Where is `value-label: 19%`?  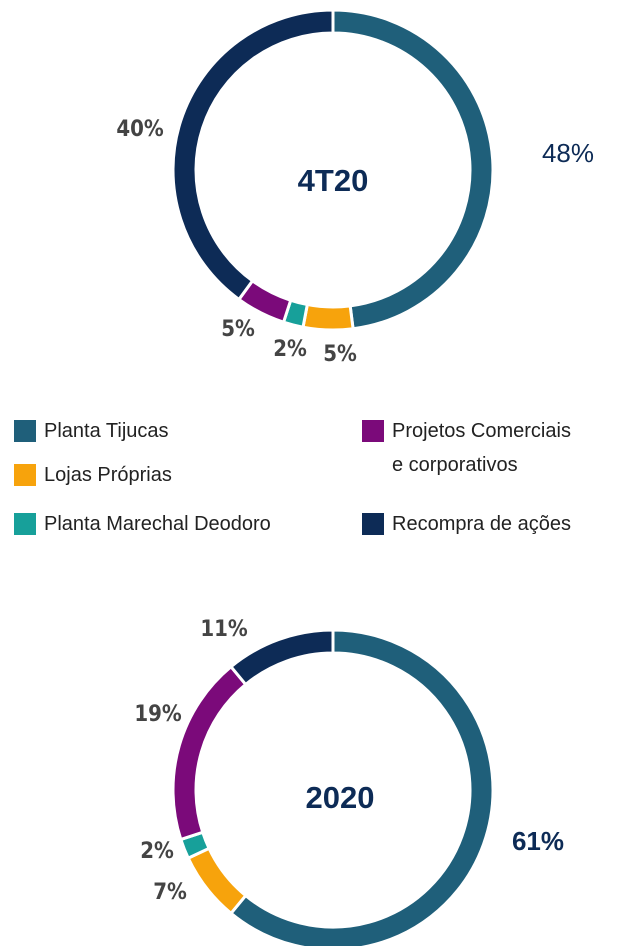 value-label: 19% is located at coordinates (158, 714).